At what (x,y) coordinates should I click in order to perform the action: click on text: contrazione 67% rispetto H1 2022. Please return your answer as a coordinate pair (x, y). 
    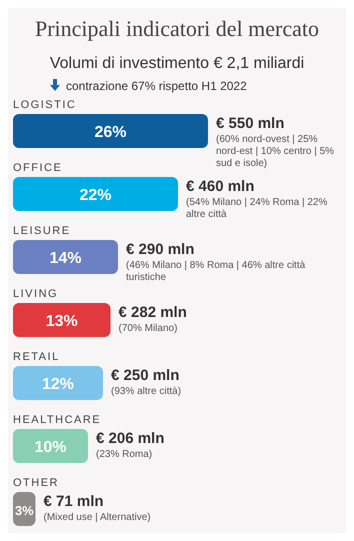
    Looking at the image, I should click on (157, 86).